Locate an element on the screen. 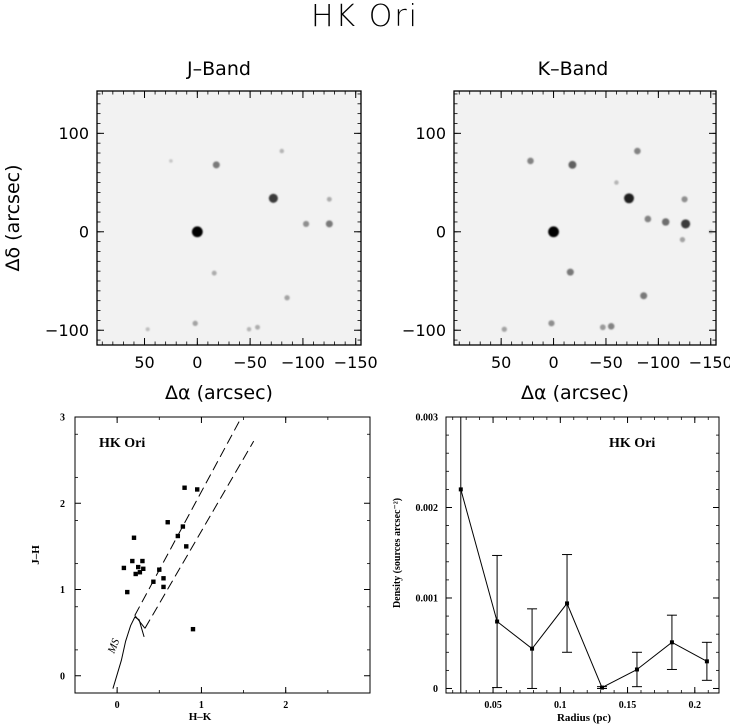 The width and height of the screenshot is (730, 727). color-color-annotation: HK Ori is located at coordinates (122, 443).